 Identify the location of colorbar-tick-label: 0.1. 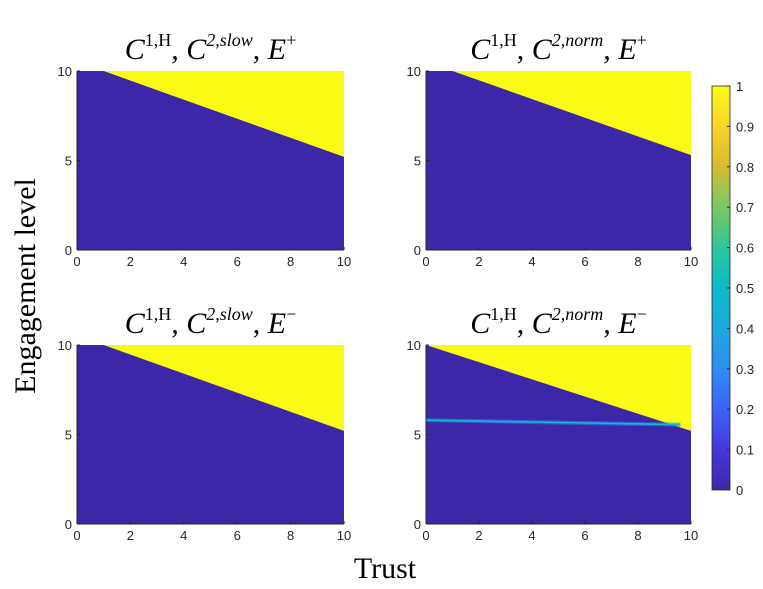
(745, 450).